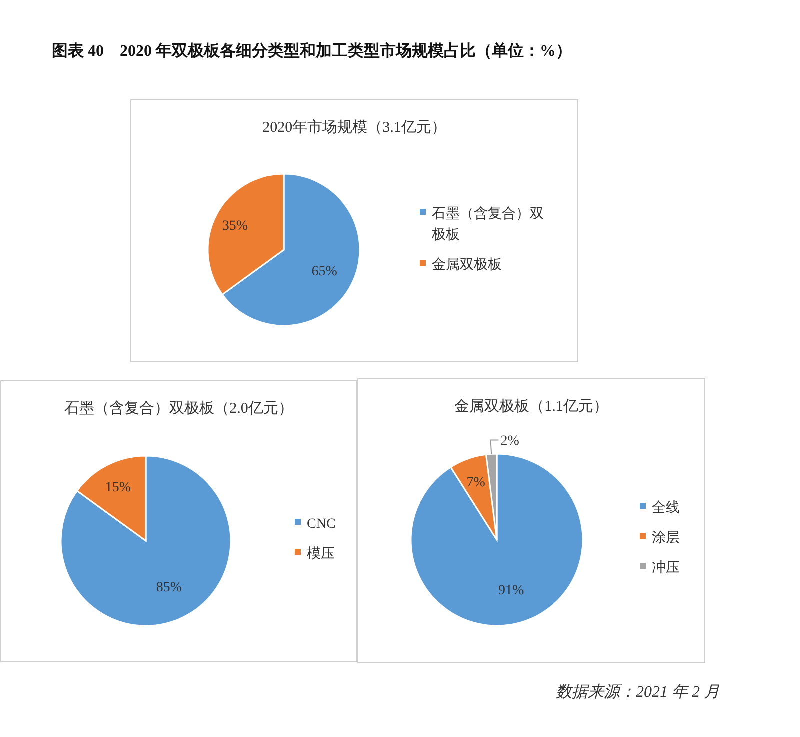 The image size is (800, 737). What do you see at coordinates (487, 224) in the screenshot?
I see `legend-label: 石墨（含复合）双极板` at bounding box center [487, 224].